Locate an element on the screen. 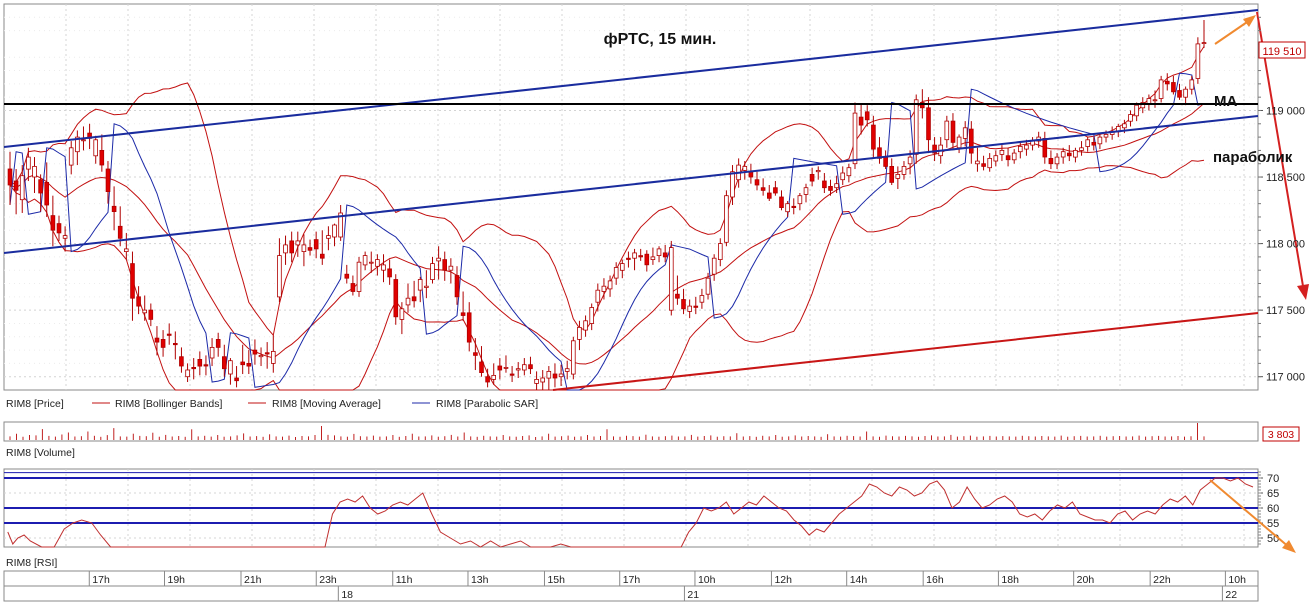 This screenshot has height=609, width=1312. hour-label: 10h is located at coordinates (1237, 580).